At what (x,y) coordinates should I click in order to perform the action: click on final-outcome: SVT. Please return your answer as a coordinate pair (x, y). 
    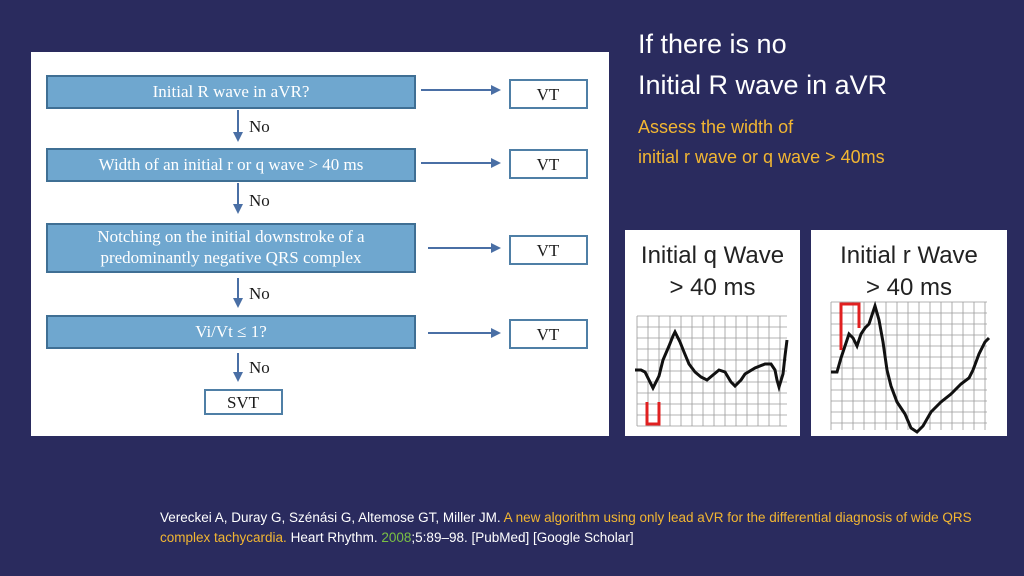
    Looking at the image, I should click on (243, 402).